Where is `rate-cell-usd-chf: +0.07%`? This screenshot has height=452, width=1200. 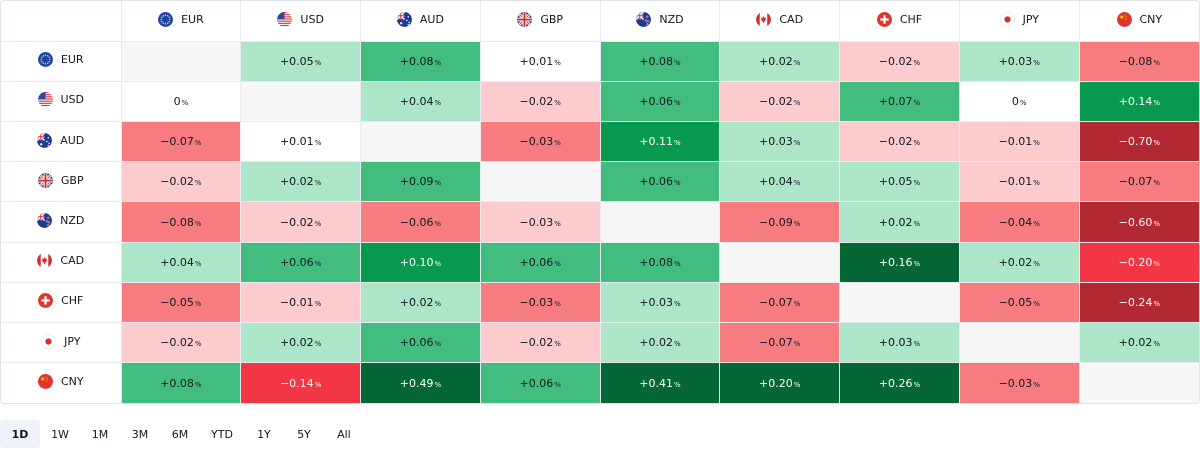
rate-cell-usd-chf: +0.07% is located at coordinates (899, 101).